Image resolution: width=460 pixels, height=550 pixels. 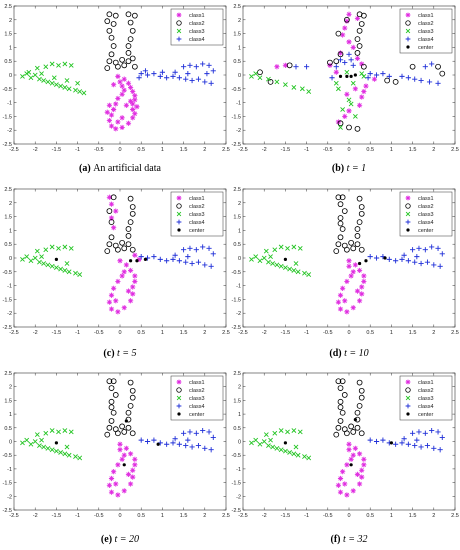 I want to click on x-tick-label: 2, so click(x=433, y=150).